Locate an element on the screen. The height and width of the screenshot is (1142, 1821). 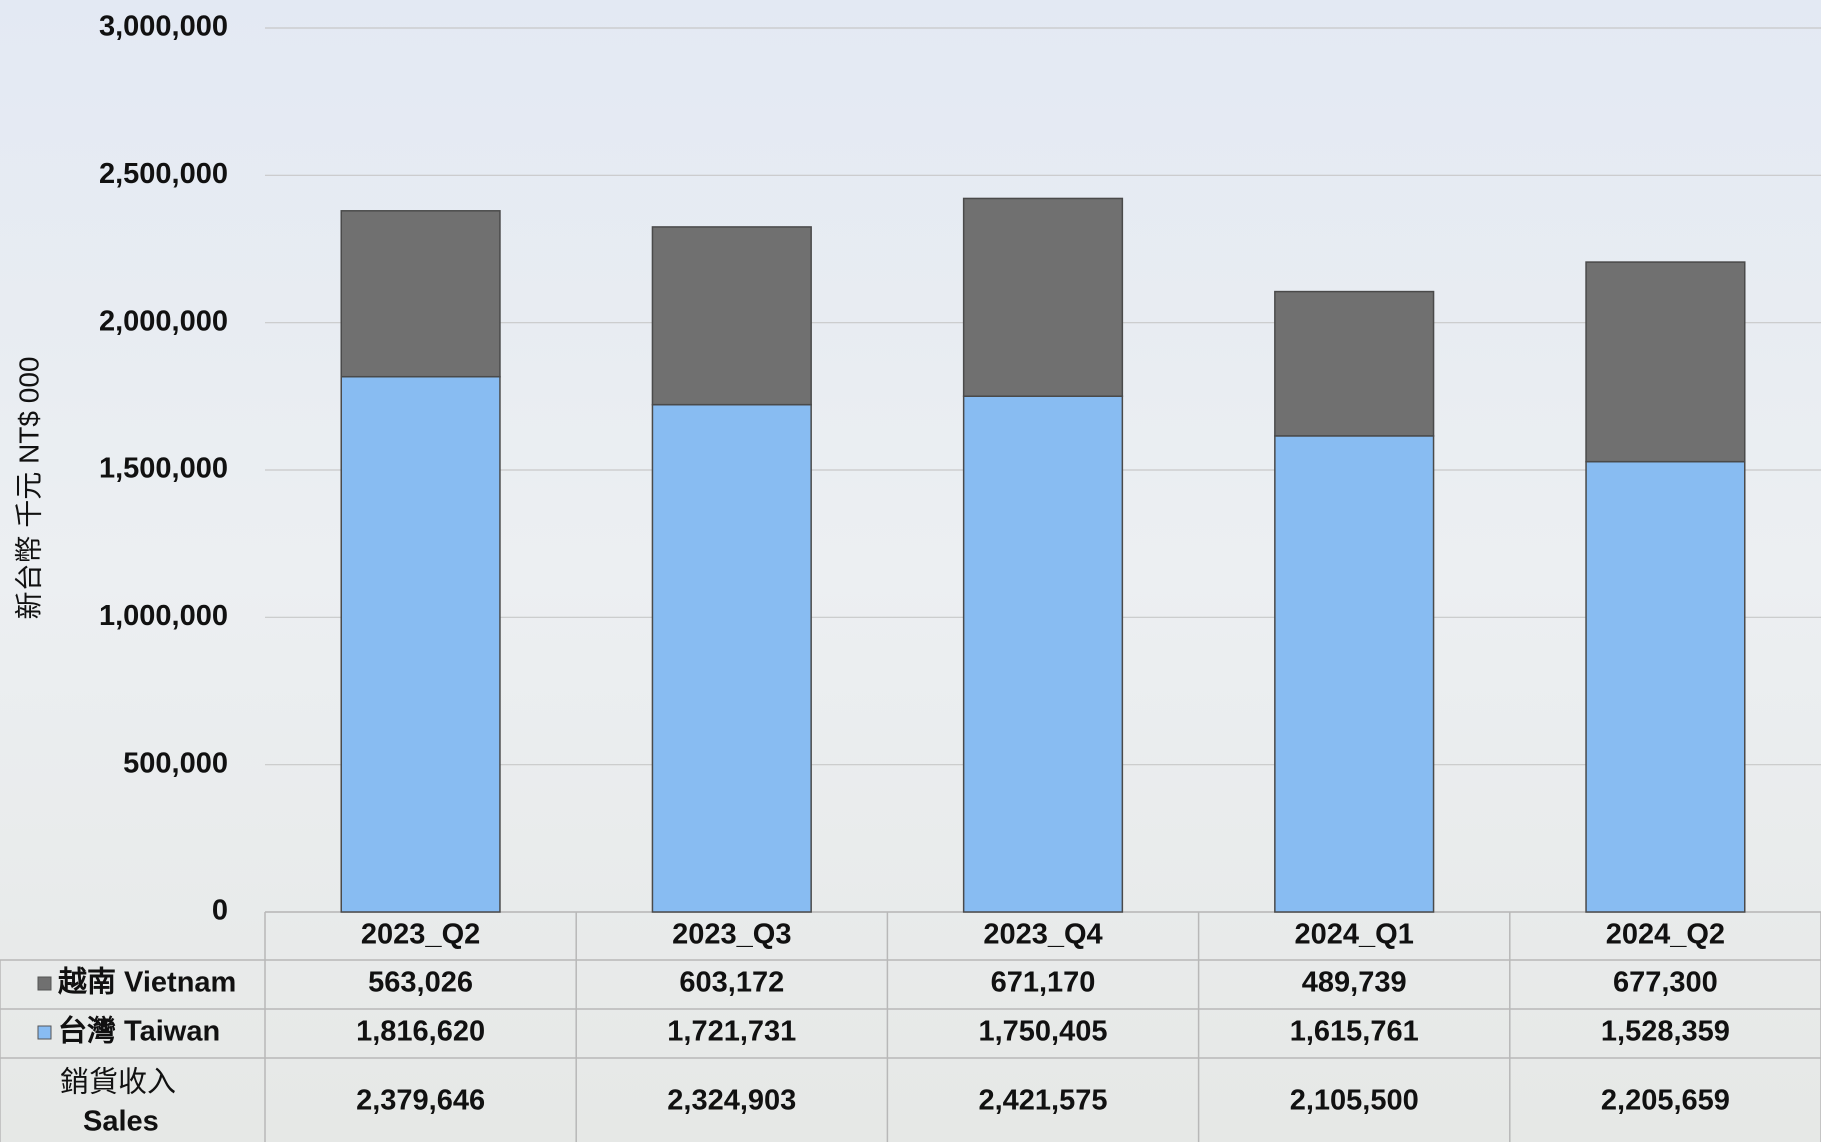
x-tick-label: 2023_Q4 is located at coordinates (1042, 935).